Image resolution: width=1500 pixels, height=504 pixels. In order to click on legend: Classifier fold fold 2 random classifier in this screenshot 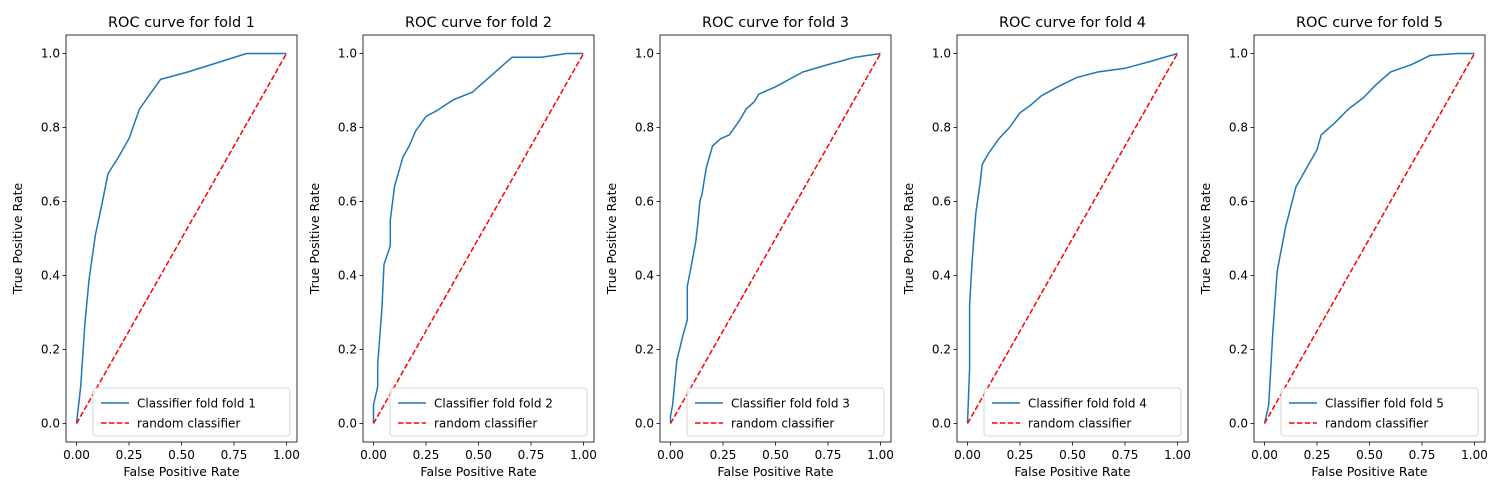, I will do `click(488, 412)`.